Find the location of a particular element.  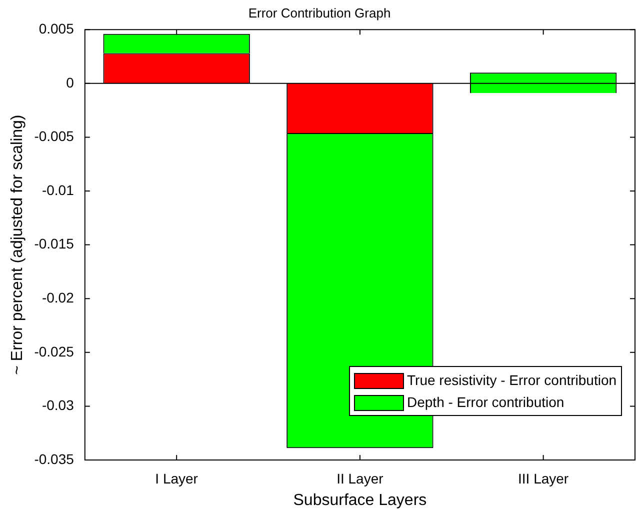

y-tick-label: -0.015 is located at coordinates (54, 244).